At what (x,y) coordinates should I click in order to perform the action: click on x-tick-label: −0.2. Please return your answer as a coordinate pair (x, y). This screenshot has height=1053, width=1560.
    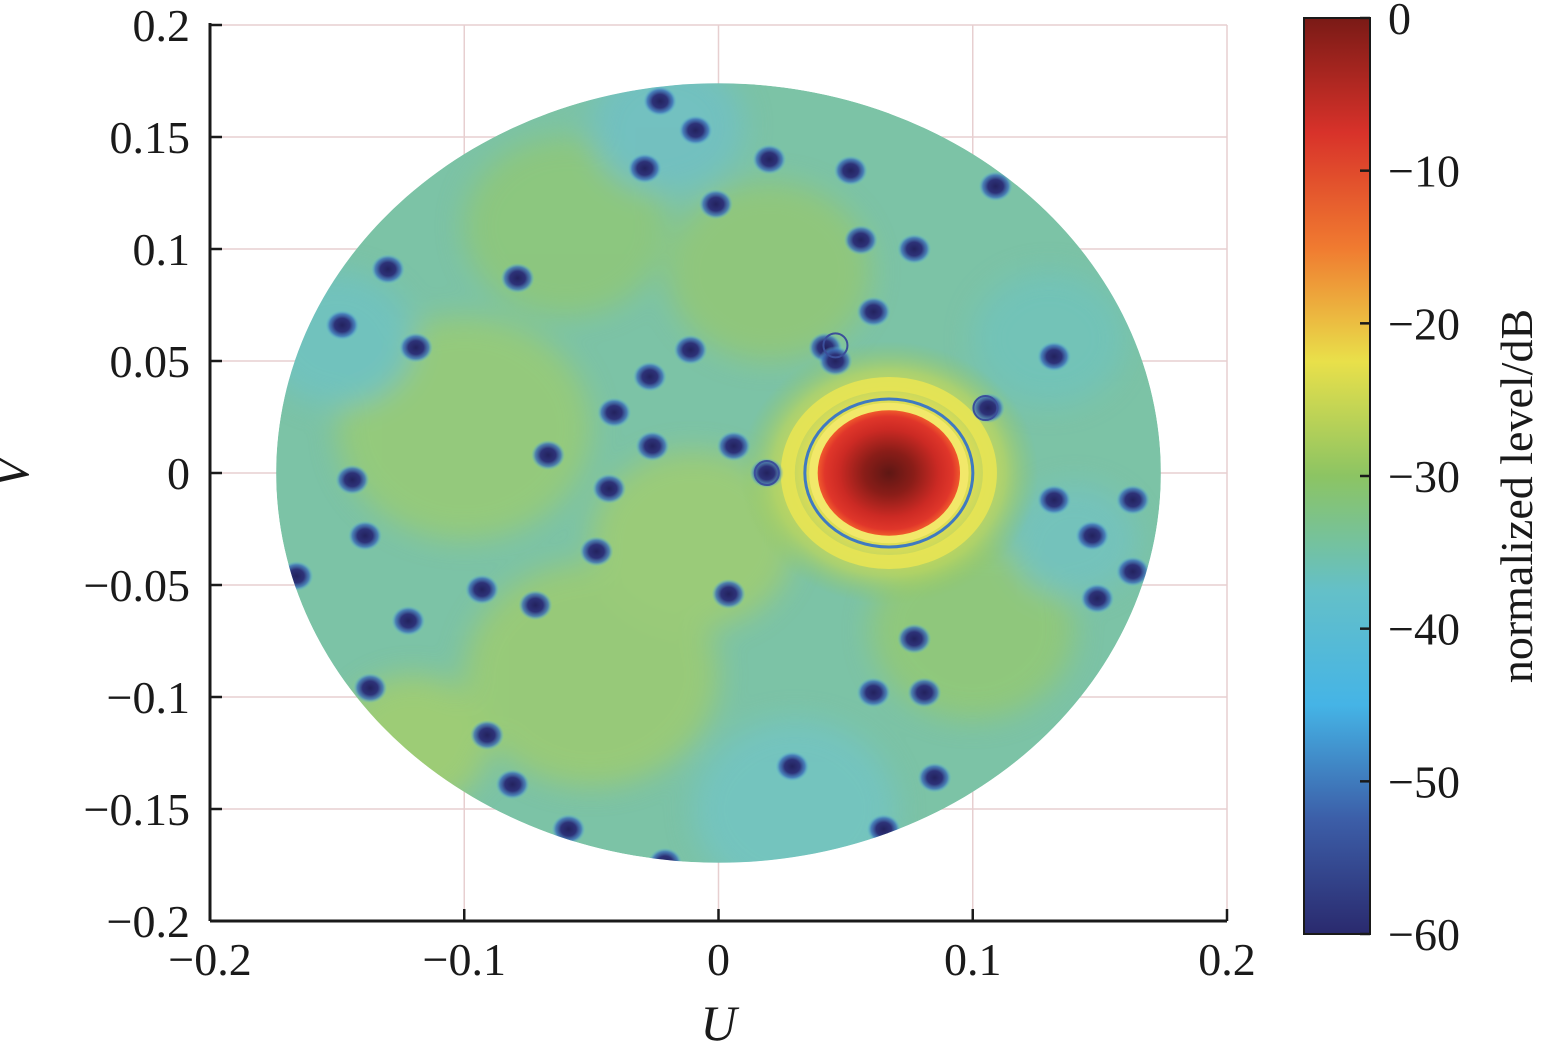
    Looking at the image, I should click on (209, 959).